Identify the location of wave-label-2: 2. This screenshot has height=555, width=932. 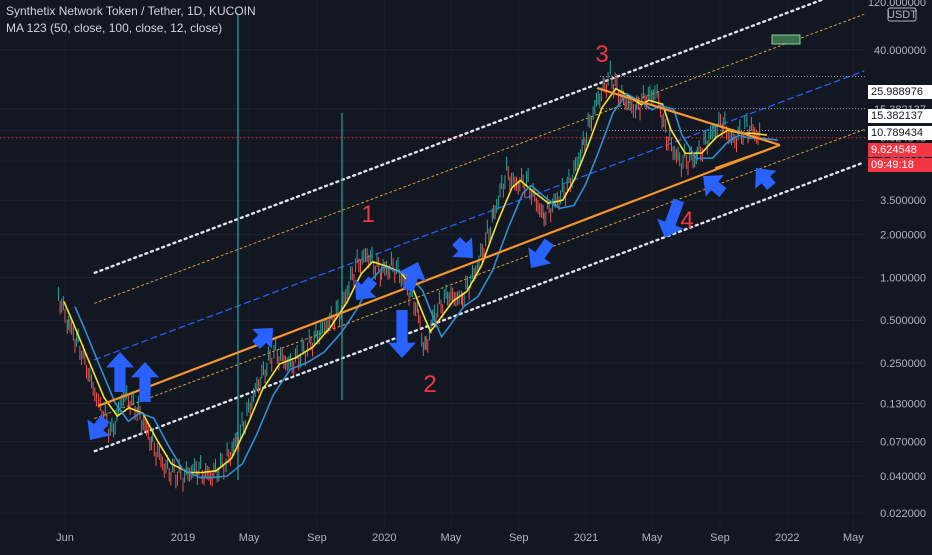
(429, 384).